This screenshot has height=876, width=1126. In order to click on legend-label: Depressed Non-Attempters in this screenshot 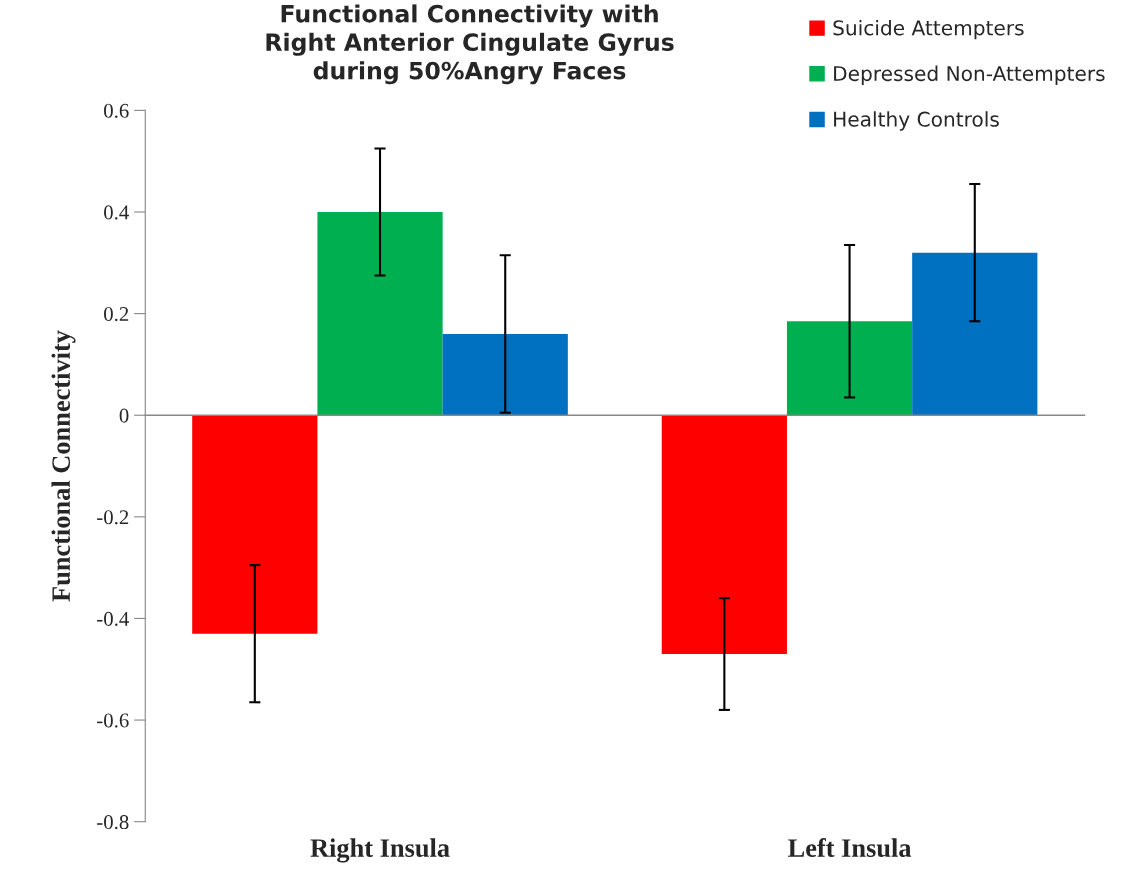, I will do `click(969, 75)`.